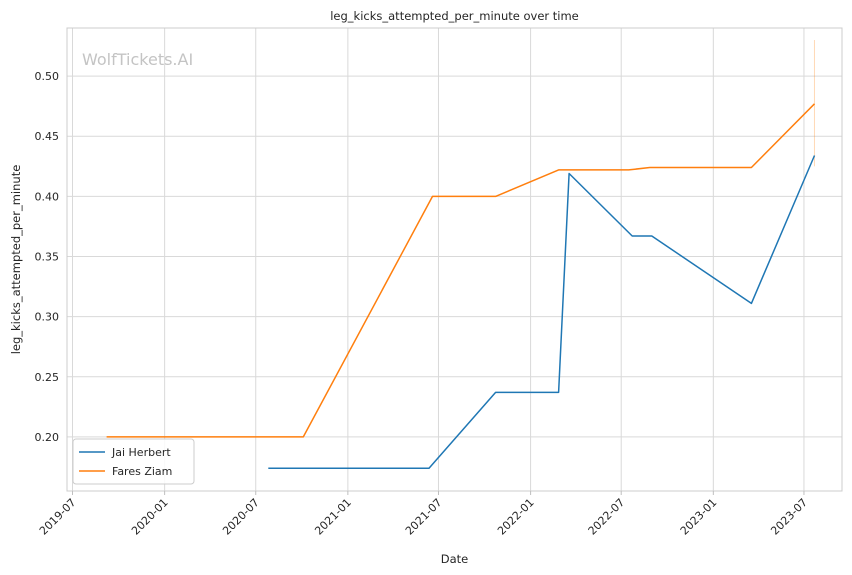  I want to click on y-axis-ticks: 0.20 0.25 0.30 0.35 0.40 0.45 0.50, so click(47, 257).